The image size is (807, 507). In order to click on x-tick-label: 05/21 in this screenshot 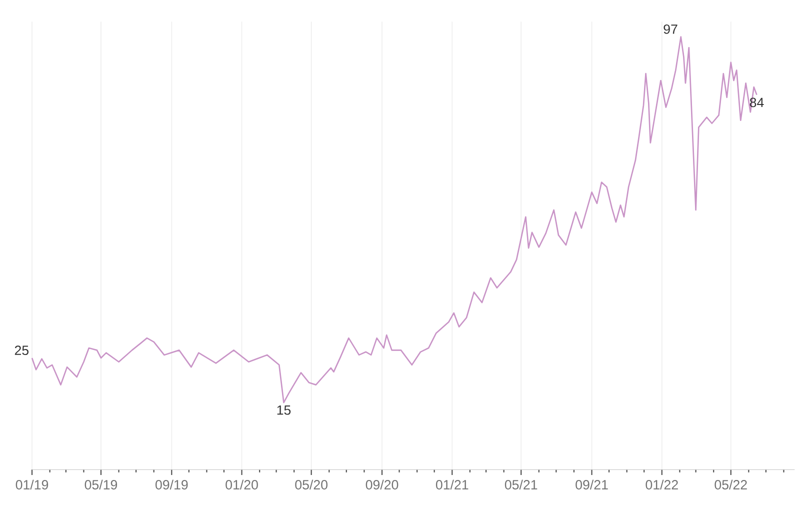, I will do `click(521, 485)`.